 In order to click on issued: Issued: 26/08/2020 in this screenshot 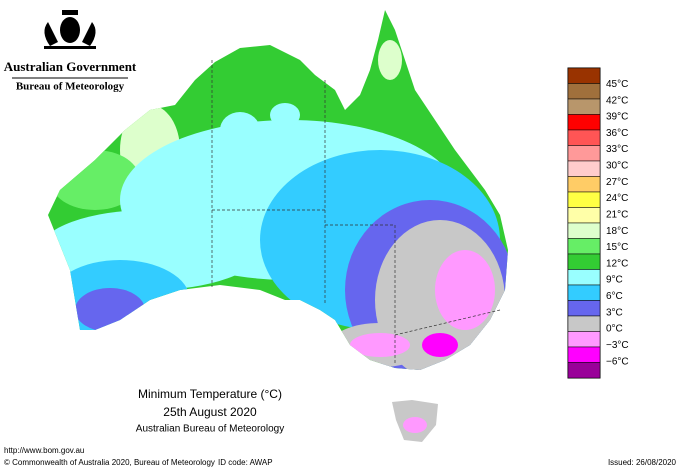, I will do `click(642, 462)`.